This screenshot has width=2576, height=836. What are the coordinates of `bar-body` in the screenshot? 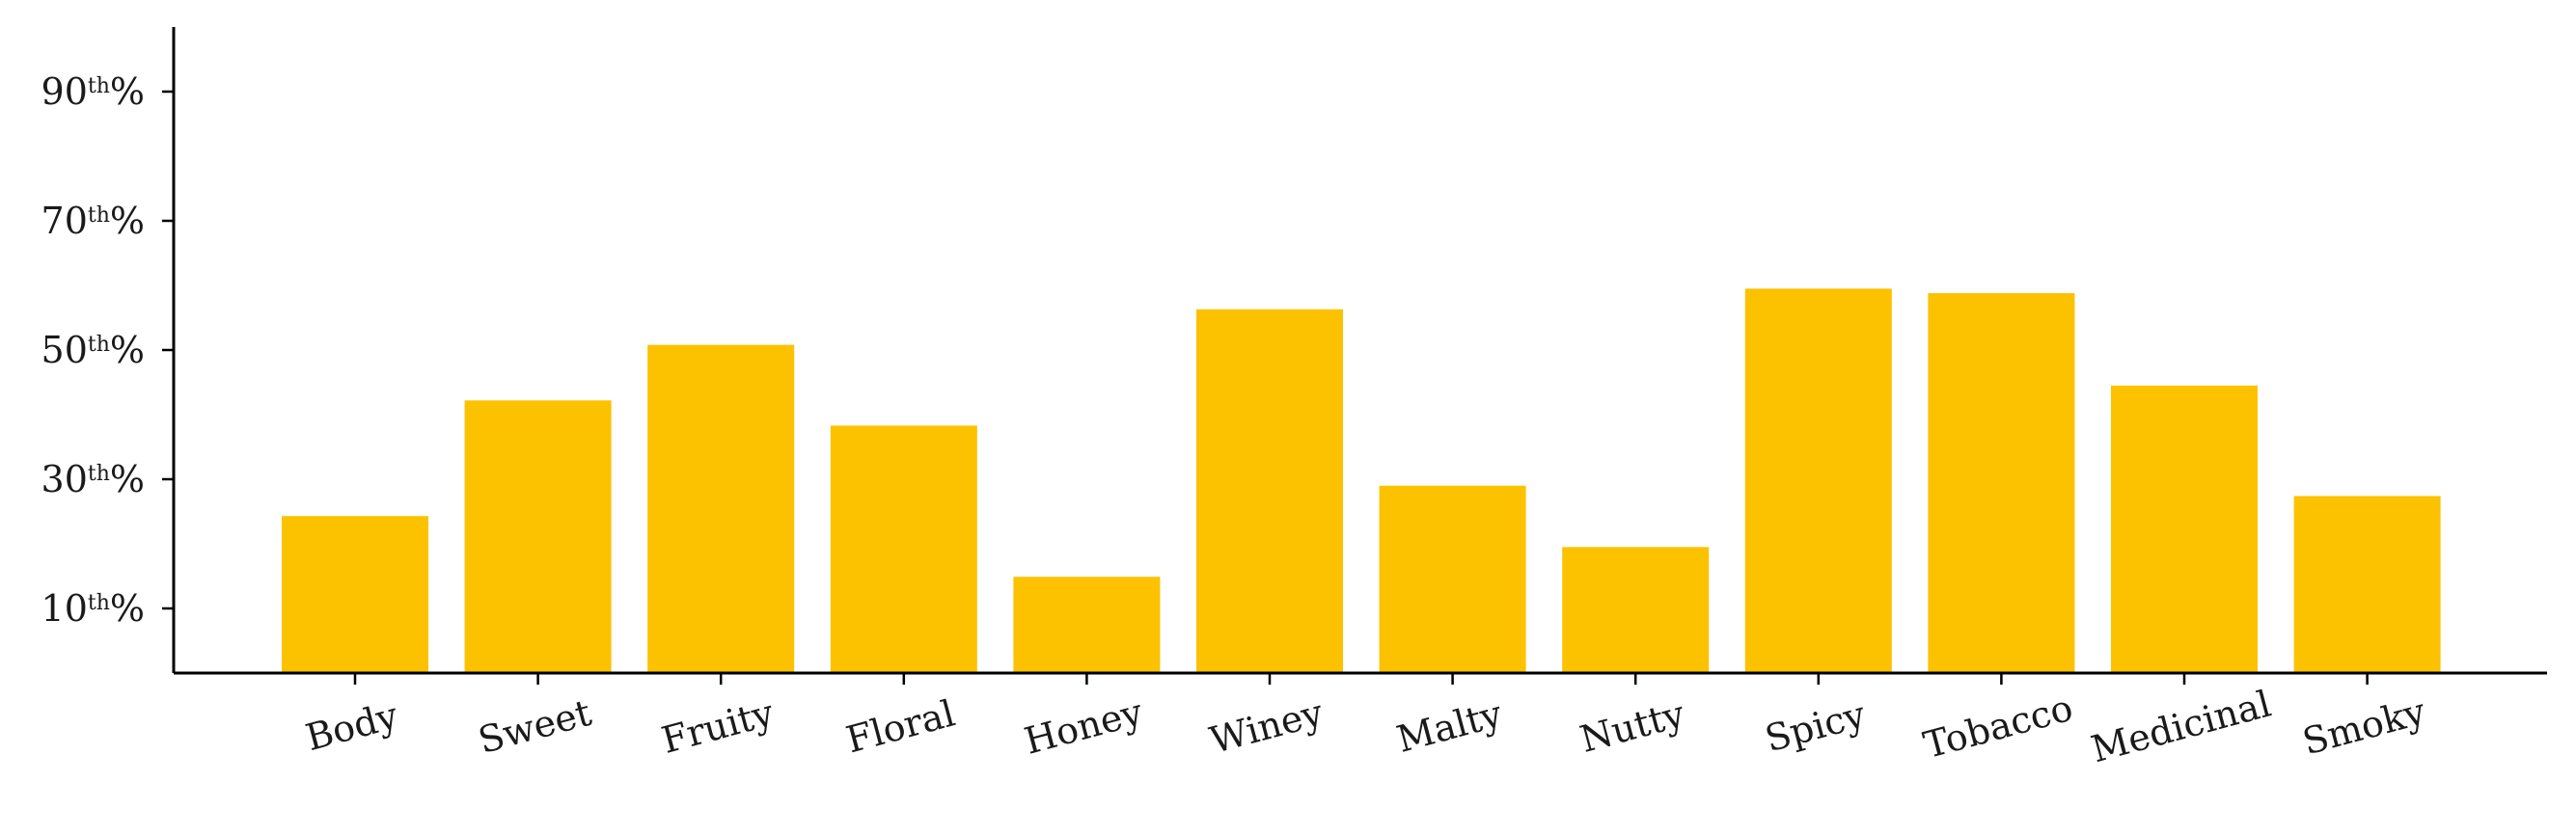 It's located at (355, 594).